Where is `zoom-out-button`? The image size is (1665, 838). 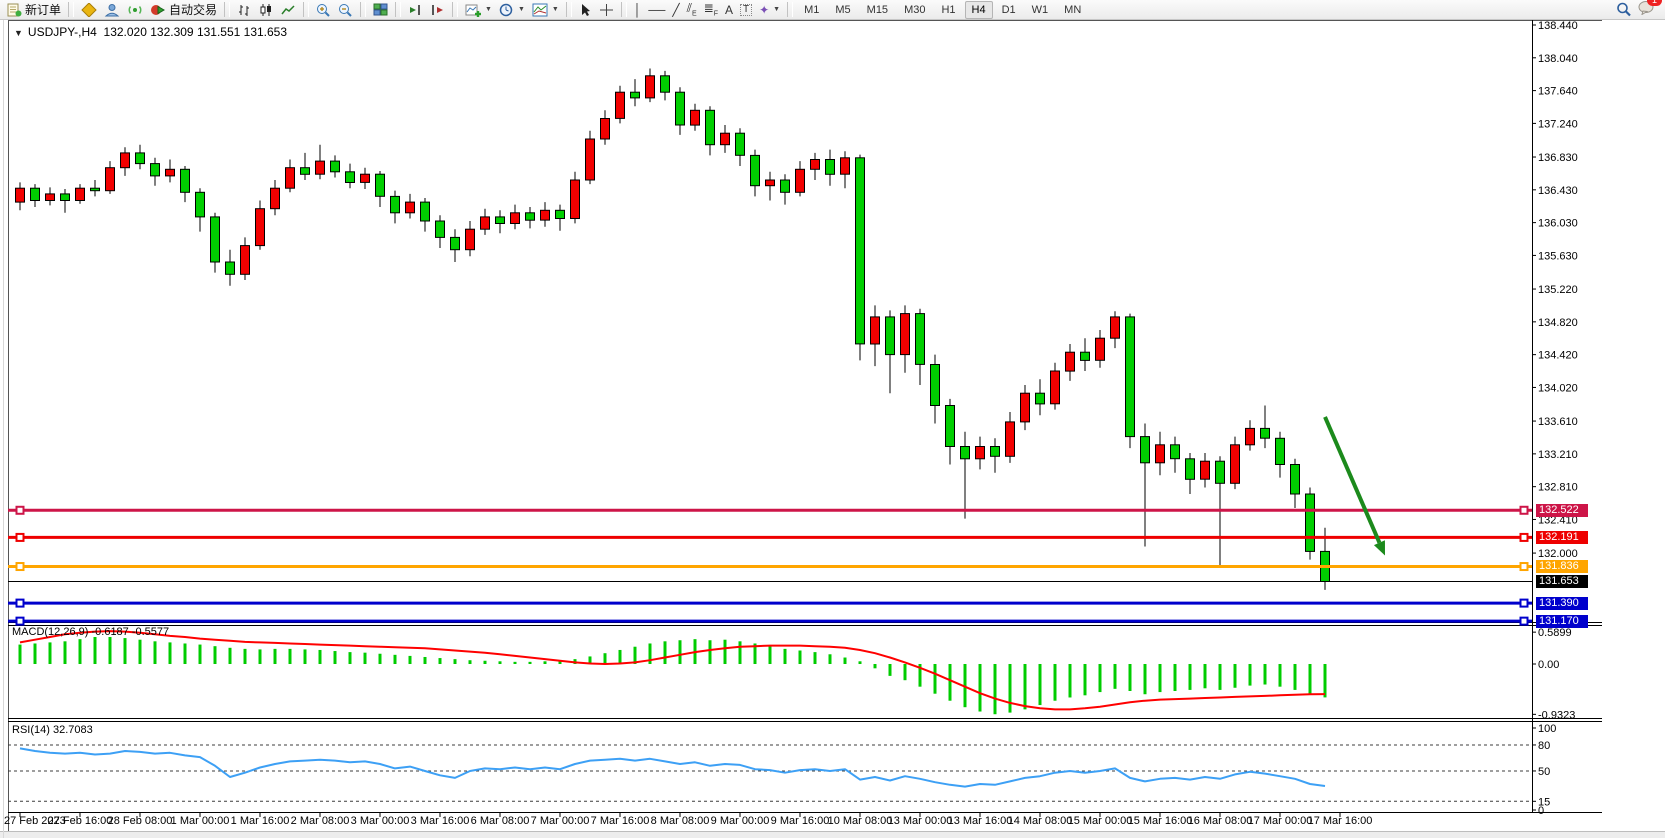 zoom-out-button is located at coordinates (345, 10).